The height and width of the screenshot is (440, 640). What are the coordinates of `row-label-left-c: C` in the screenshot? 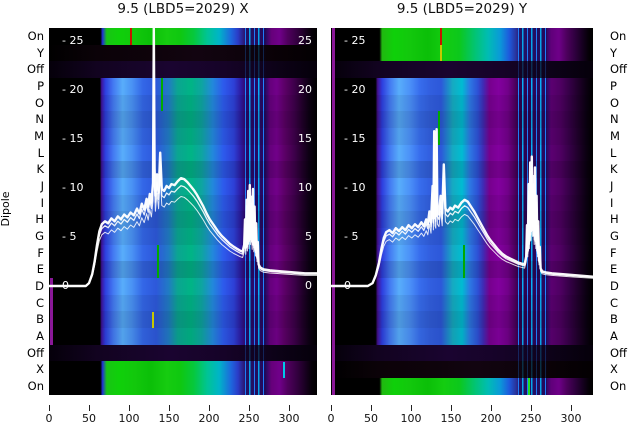 It's located at (39, 302).